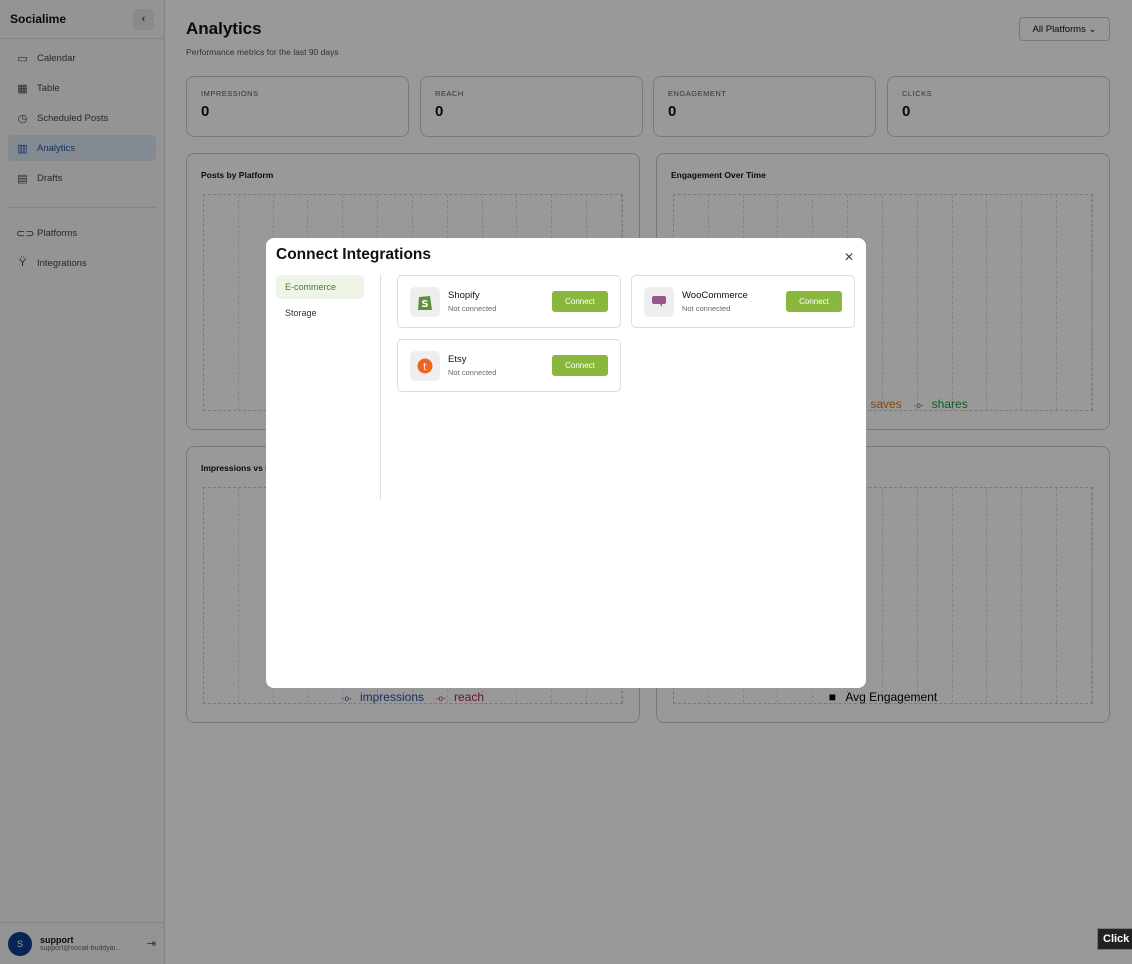 This screenshot has width=1132, height=964. What do you see at coordinates (449, 93) in the screenshot?
I see `stat-label: REACH` at bounding box center [449, 93].